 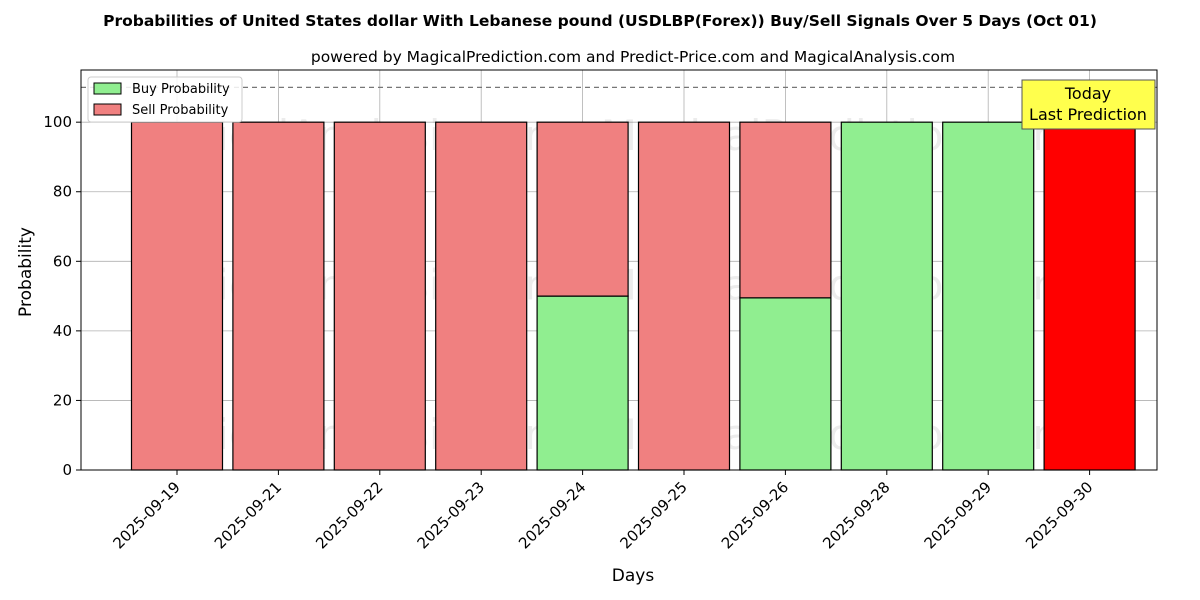 What do you see at coordinates (856, 515) in the screenshot?
I see `x-tick-label: 2025-09-28` at bounding box center [856, 515].